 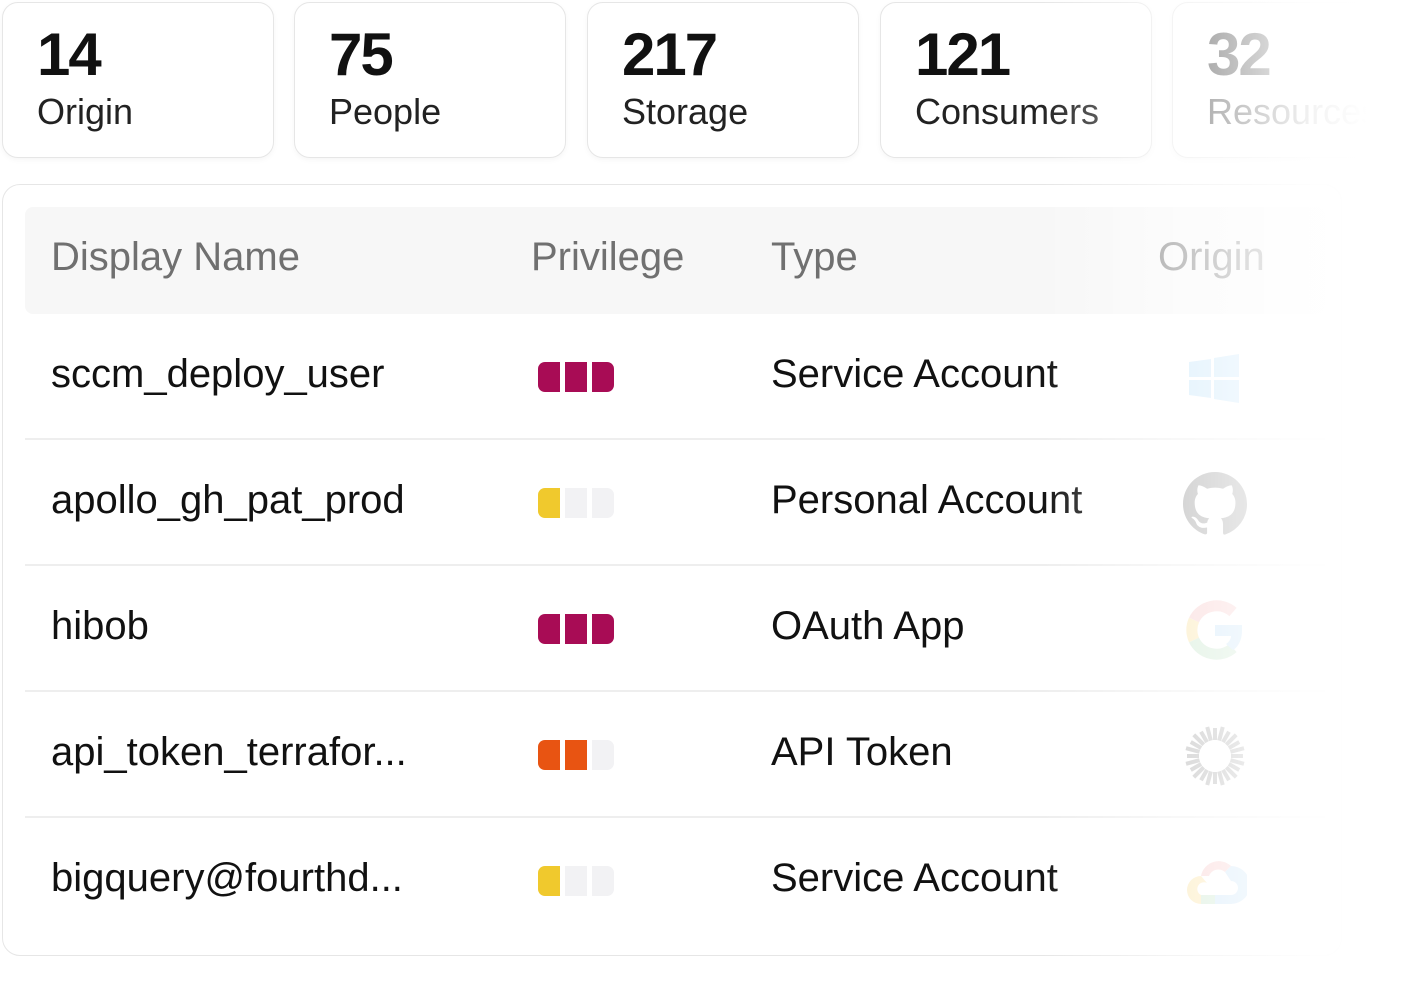 What do you see at coordinates (228, 500) in the screenshot?
I see `display-name: apollo_gh_pat_prod` at bounding box center [228, 500].